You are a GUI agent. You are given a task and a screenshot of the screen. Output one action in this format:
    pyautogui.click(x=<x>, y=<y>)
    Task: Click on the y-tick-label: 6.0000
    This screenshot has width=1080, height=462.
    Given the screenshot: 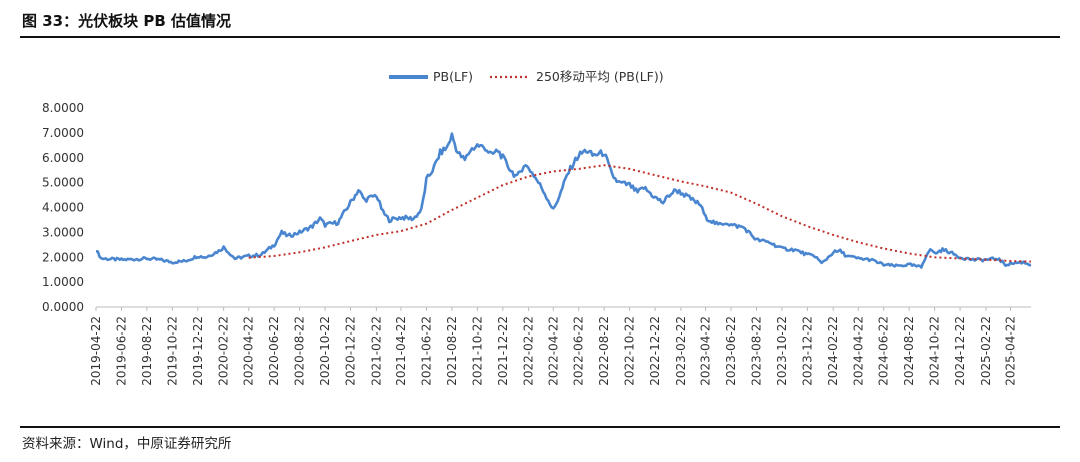 What is the action you would take?
    pyautogui.click(x=63, y=158)
    